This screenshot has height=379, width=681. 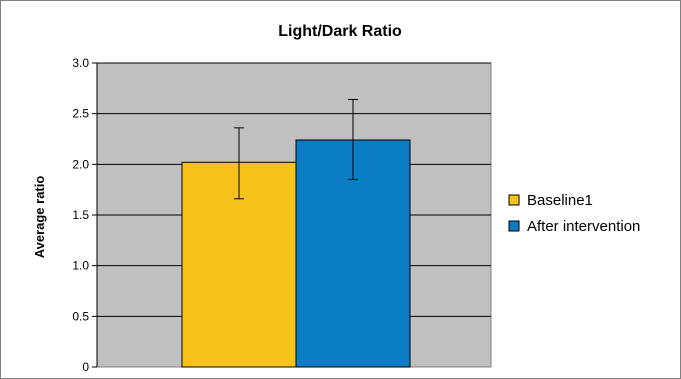 What do you see at coordinates (80, 215) in the screenshot?
I see `y-tick-label: 1.5` at bounding box center [80, 215].